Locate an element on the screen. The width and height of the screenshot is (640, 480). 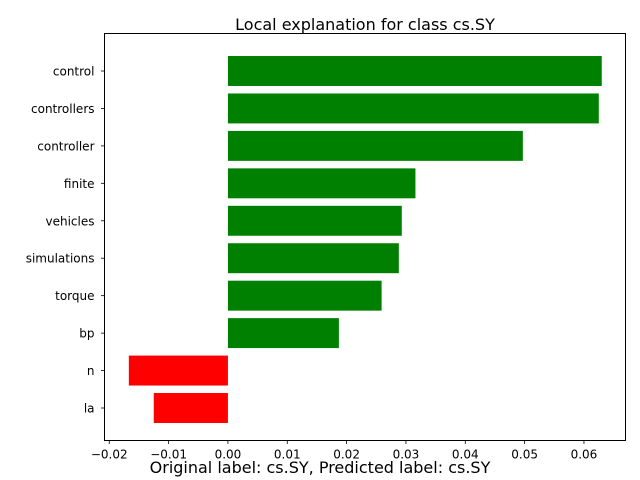
x-tick-label: 0.01 is located at coordinates (287, 455).